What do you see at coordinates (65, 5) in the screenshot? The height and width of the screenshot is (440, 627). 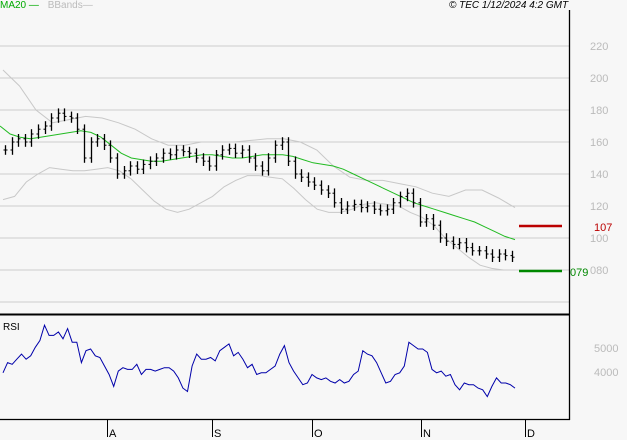 I see `legend-bbands-label: BBands` at bounding box center [65, 5].